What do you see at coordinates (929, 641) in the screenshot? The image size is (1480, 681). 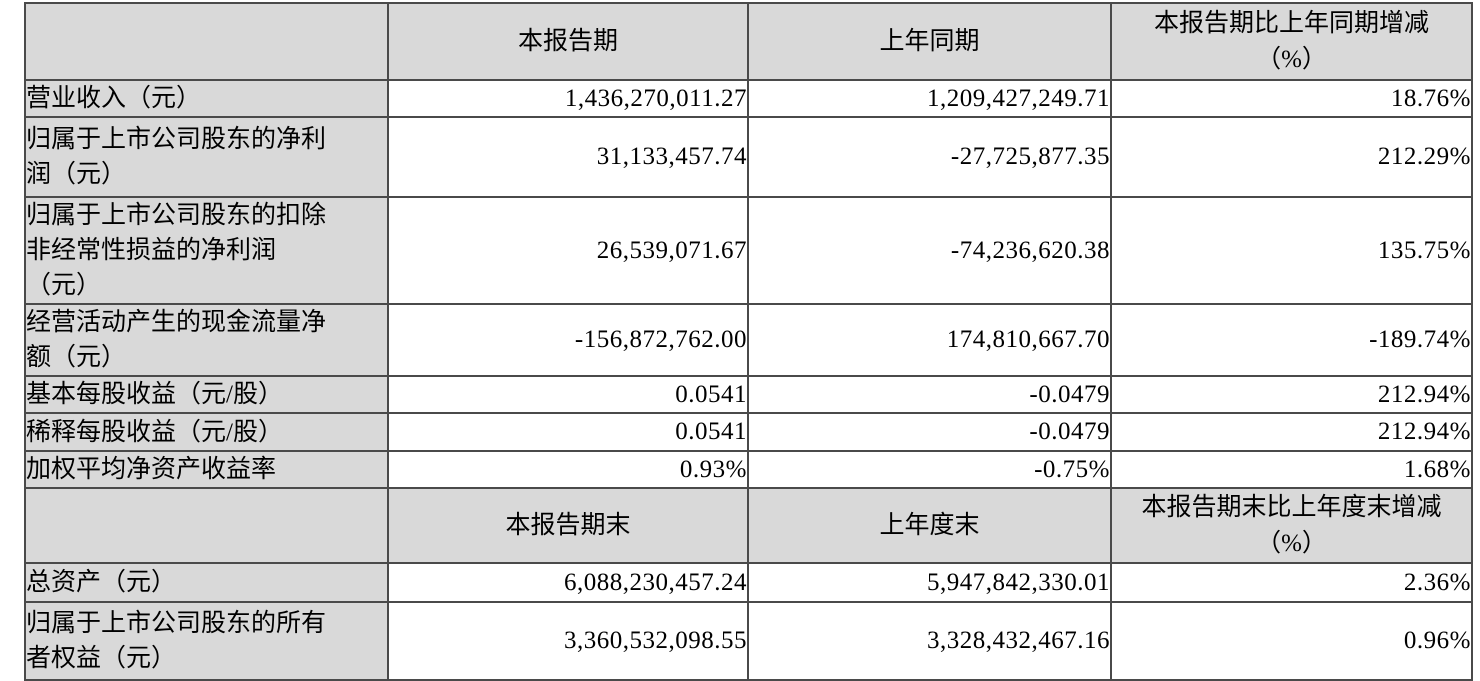 I see `prior-period-value: 3,328,432,467.16` at bounding box center [929, 641].